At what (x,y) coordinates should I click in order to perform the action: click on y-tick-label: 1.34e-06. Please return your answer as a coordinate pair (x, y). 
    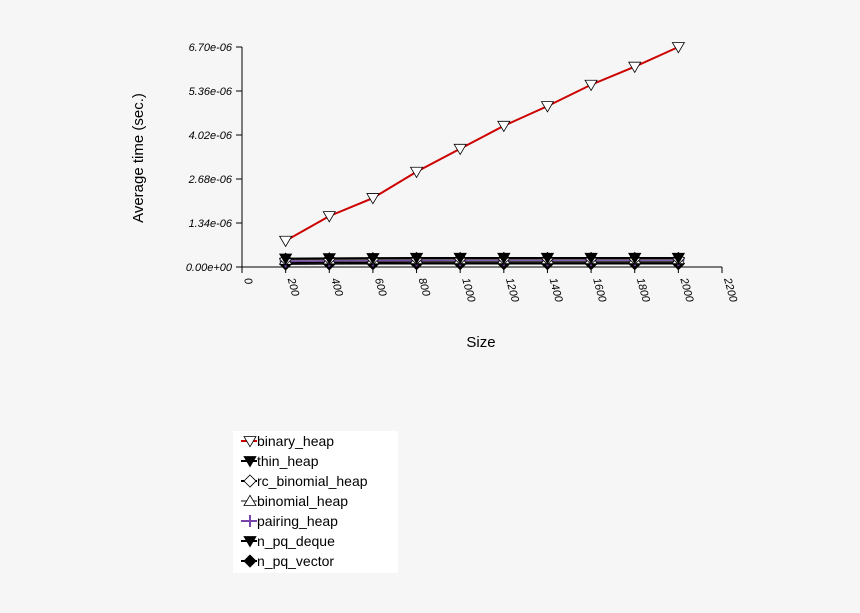
    Looking at the image, I should click on (211, 224).